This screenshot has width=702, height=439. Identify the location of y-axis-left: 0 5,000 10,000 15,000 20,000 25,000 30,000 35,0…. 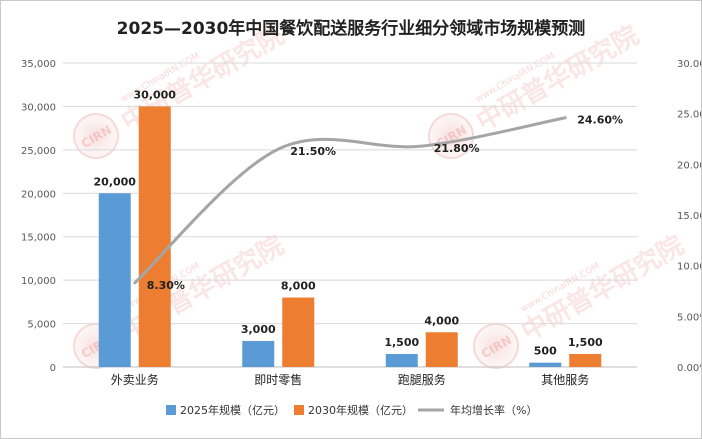
(38, 216).